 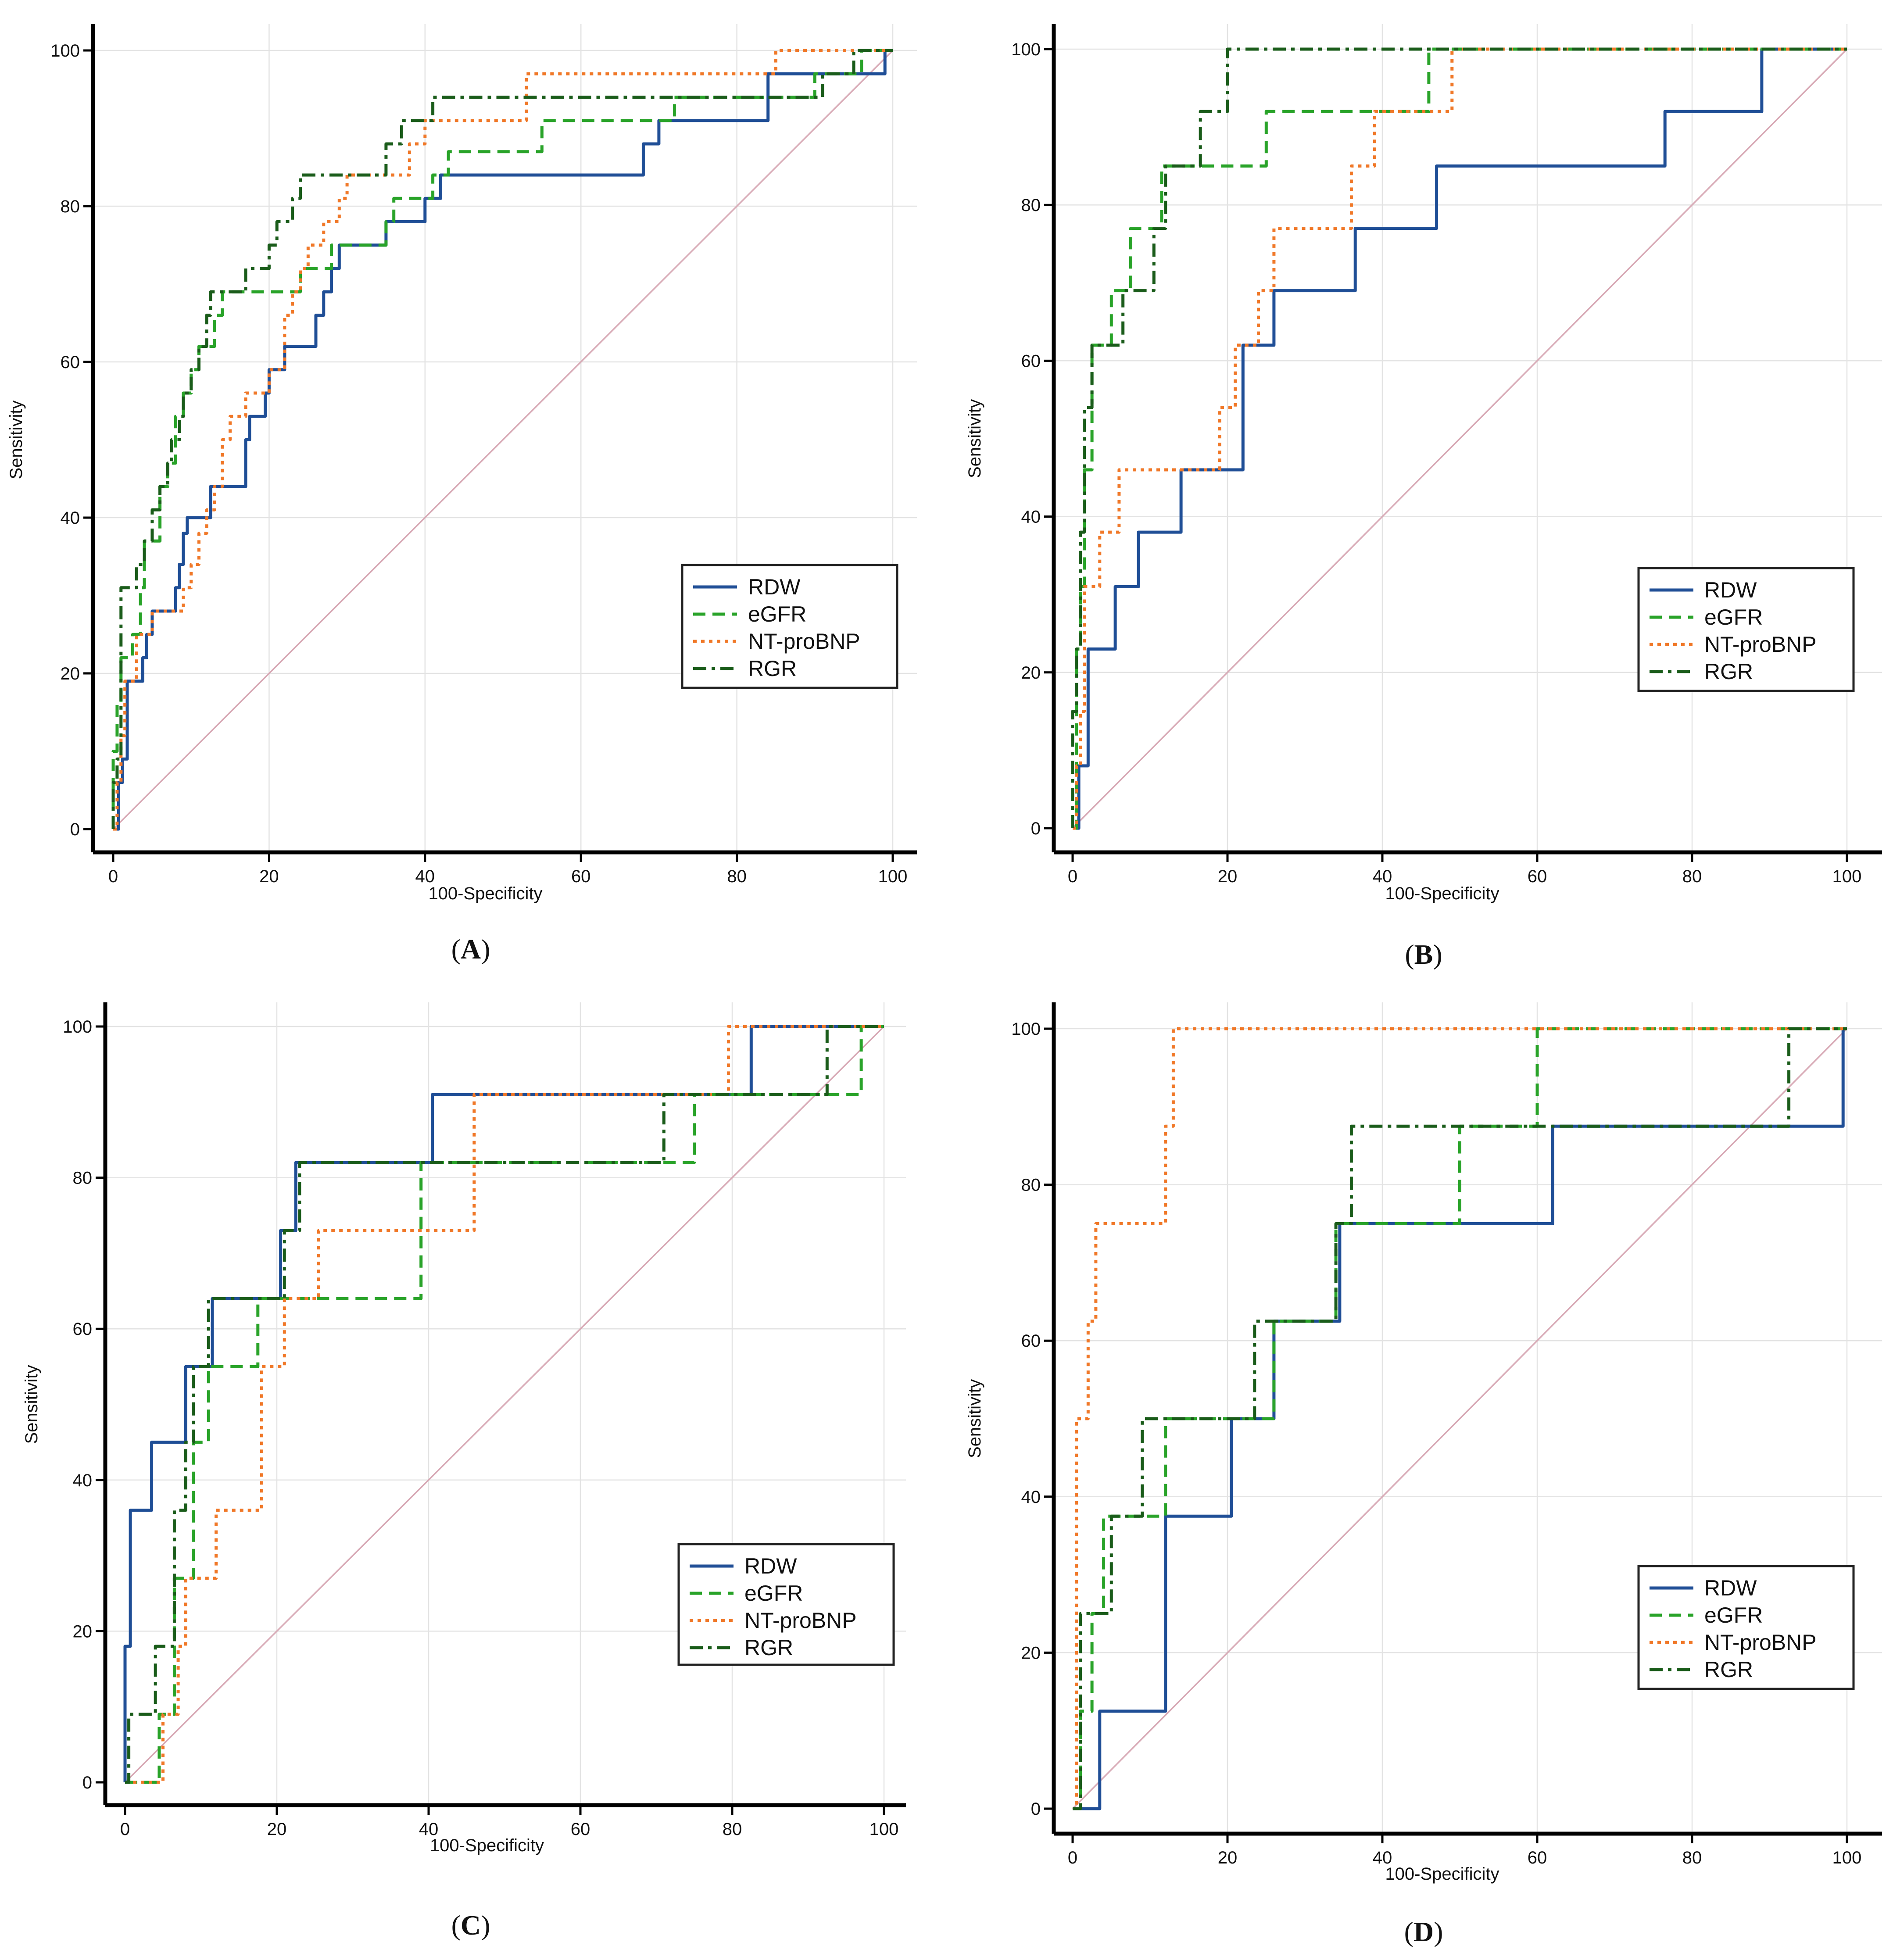 I want to click on panel-label: (C), so click(x=470, y=1925).